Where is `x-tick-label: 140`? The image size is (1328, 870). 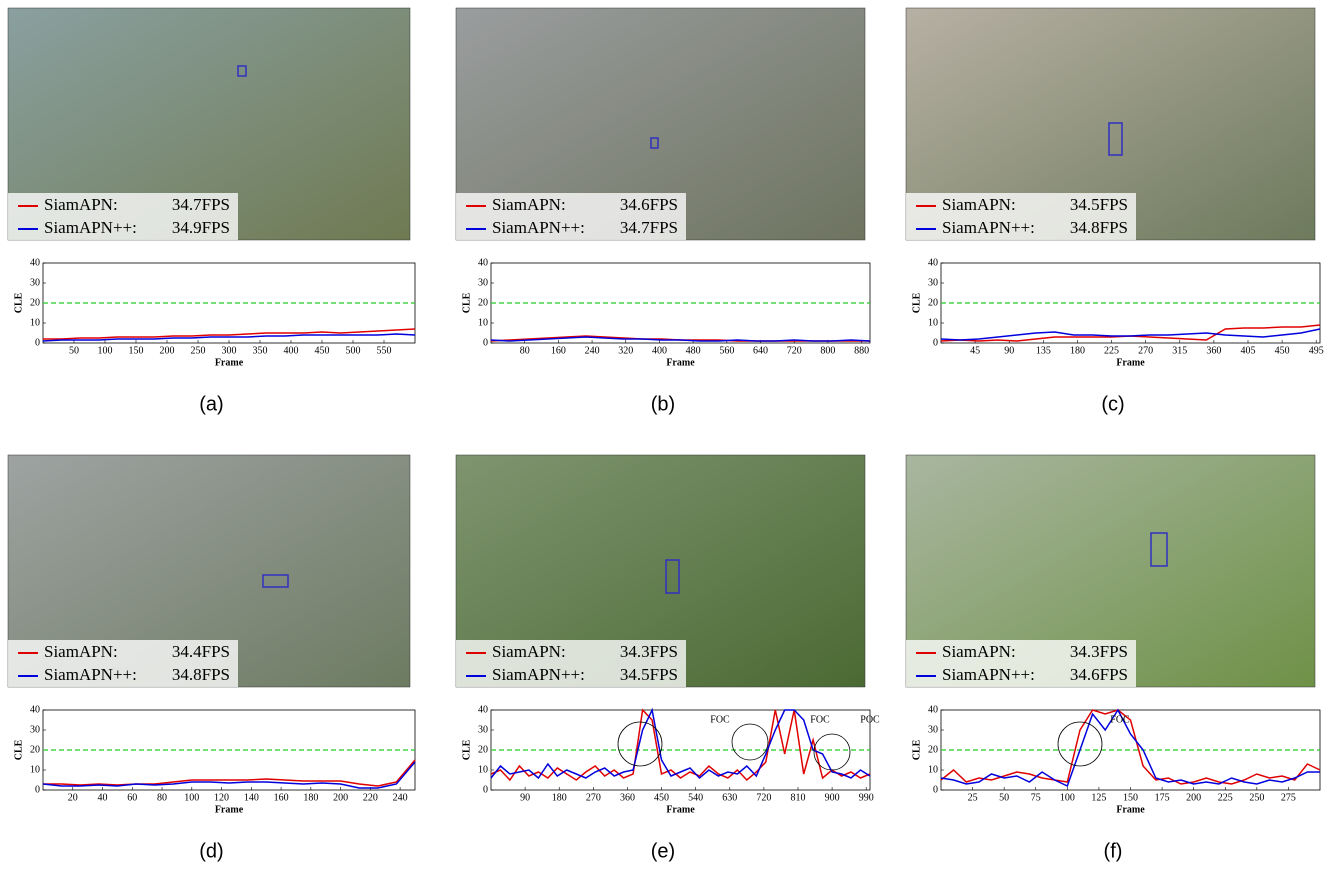 x-tick-label: 140 is located at coordinates (251, 797).